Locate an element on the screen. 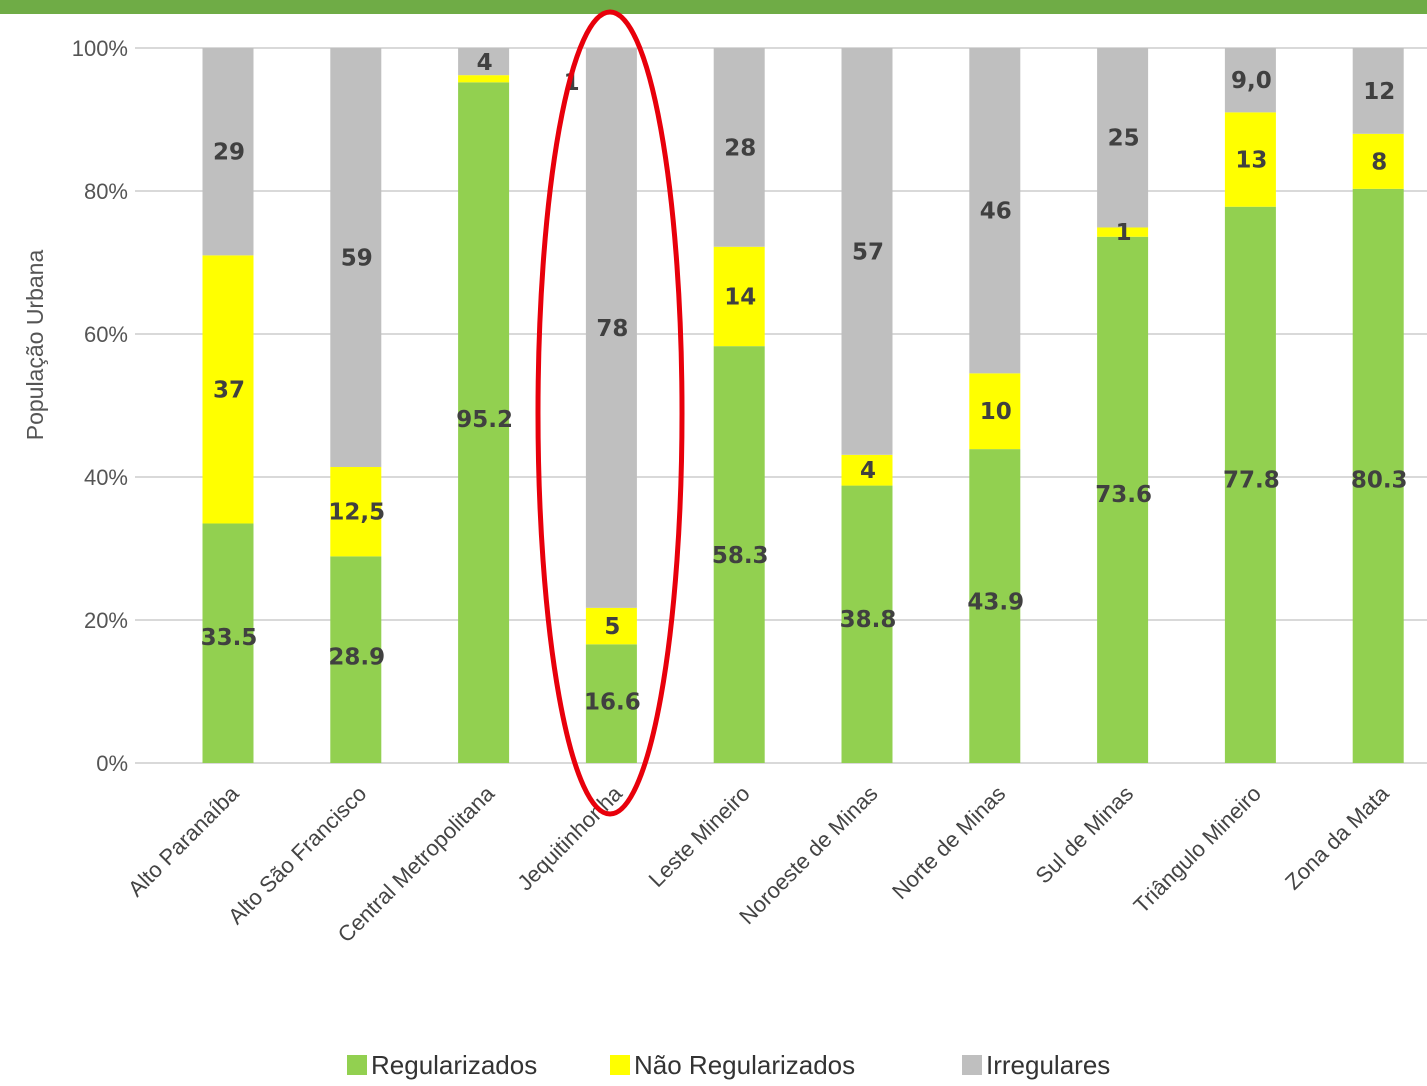 Image resolution: width=1427 pixels, height=1086 pixels. data-label: 12 is located at coordinates (1379, 92).